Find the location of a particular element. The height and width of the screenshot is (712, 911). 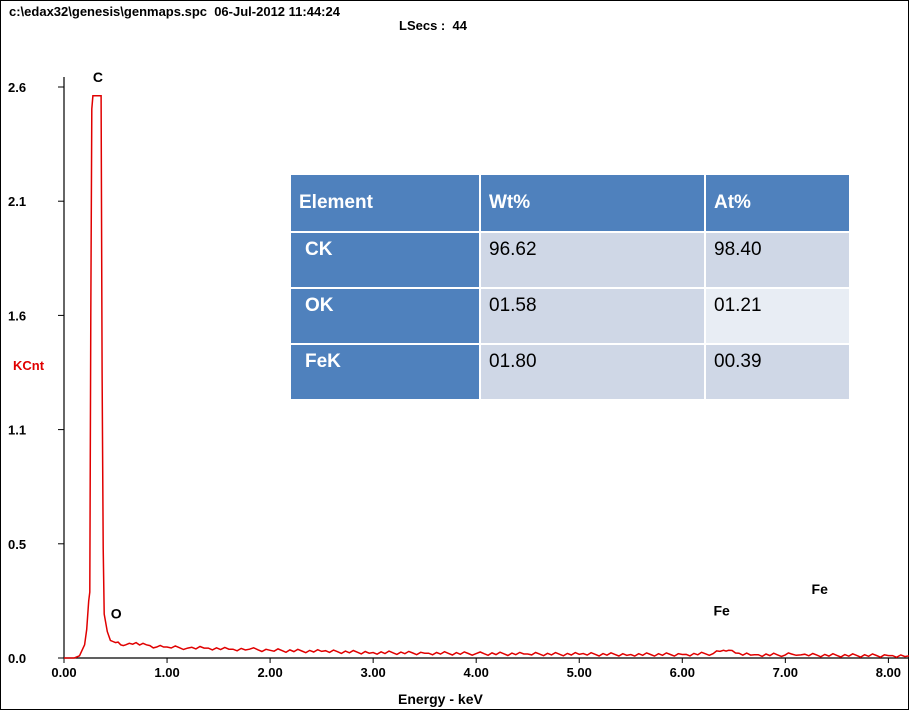

table-row: CK 96.62 98.40 is located at coordinates (570, 260).